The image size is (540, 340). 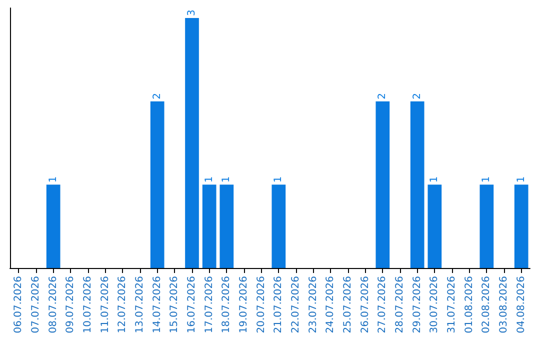 I want to click on x-tick-label: 10.07.2026, so click(x=88, y=305).